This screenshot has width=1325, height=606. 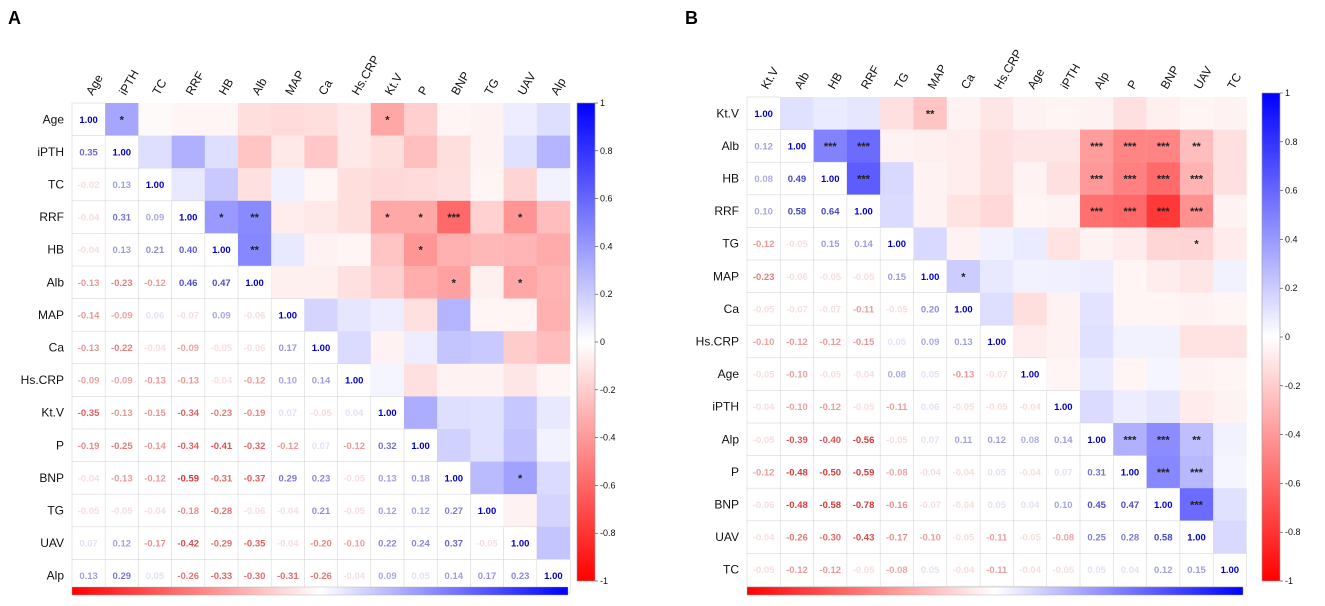 What do you see at coordinates (586, 342) in the screenshot?
I see `colorbar` at bounding box center [586, 342].